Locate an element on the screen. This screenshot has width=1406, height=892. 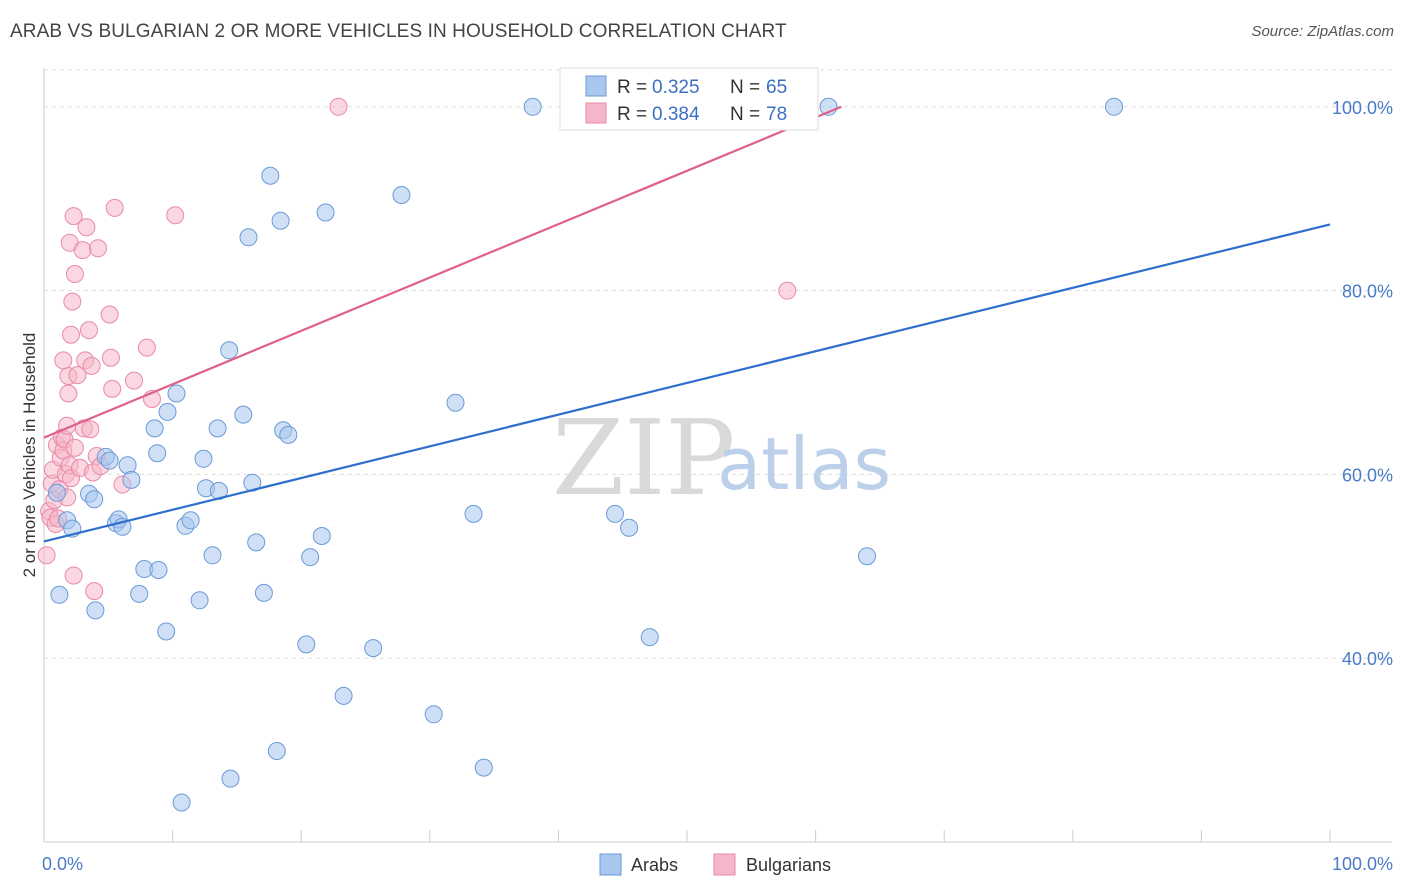
arabs-legend-swatch is located at coordinates (596, 86).